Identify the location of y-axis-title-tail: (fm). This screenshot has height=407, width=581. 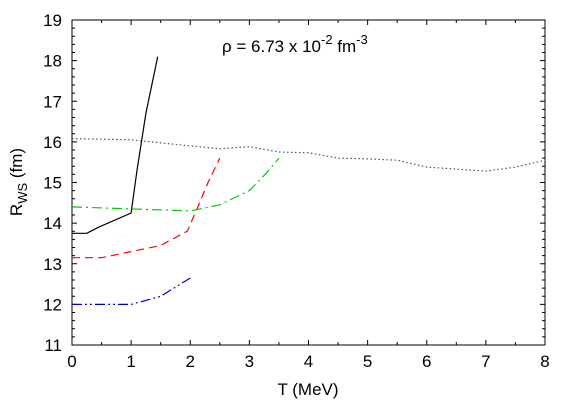
(16, 165).